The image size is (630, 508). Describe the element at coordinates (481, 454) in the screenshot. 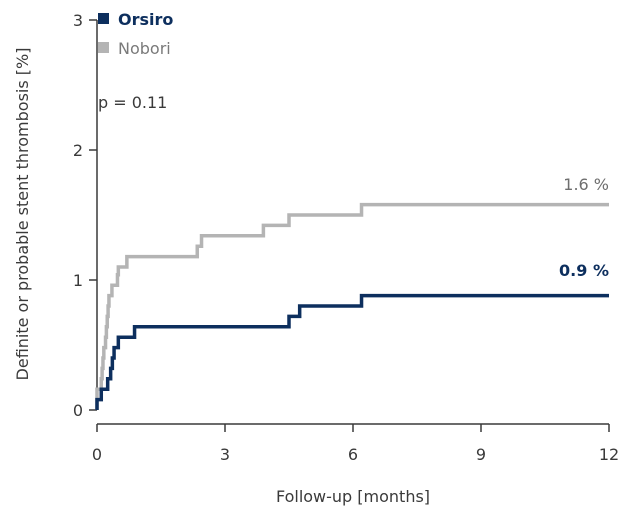

I see `x-tick-label-9: 9` at that location.